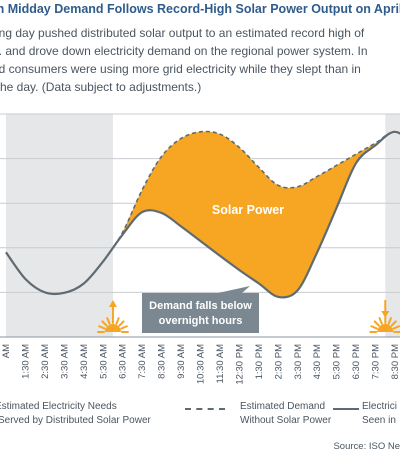 The image size is (400, 456). What do you see at coordinates (101, 87) in the screenshot?
I see `intro-line: he day. (Data subject to adjustments.)` at bounding box center [101, 87].